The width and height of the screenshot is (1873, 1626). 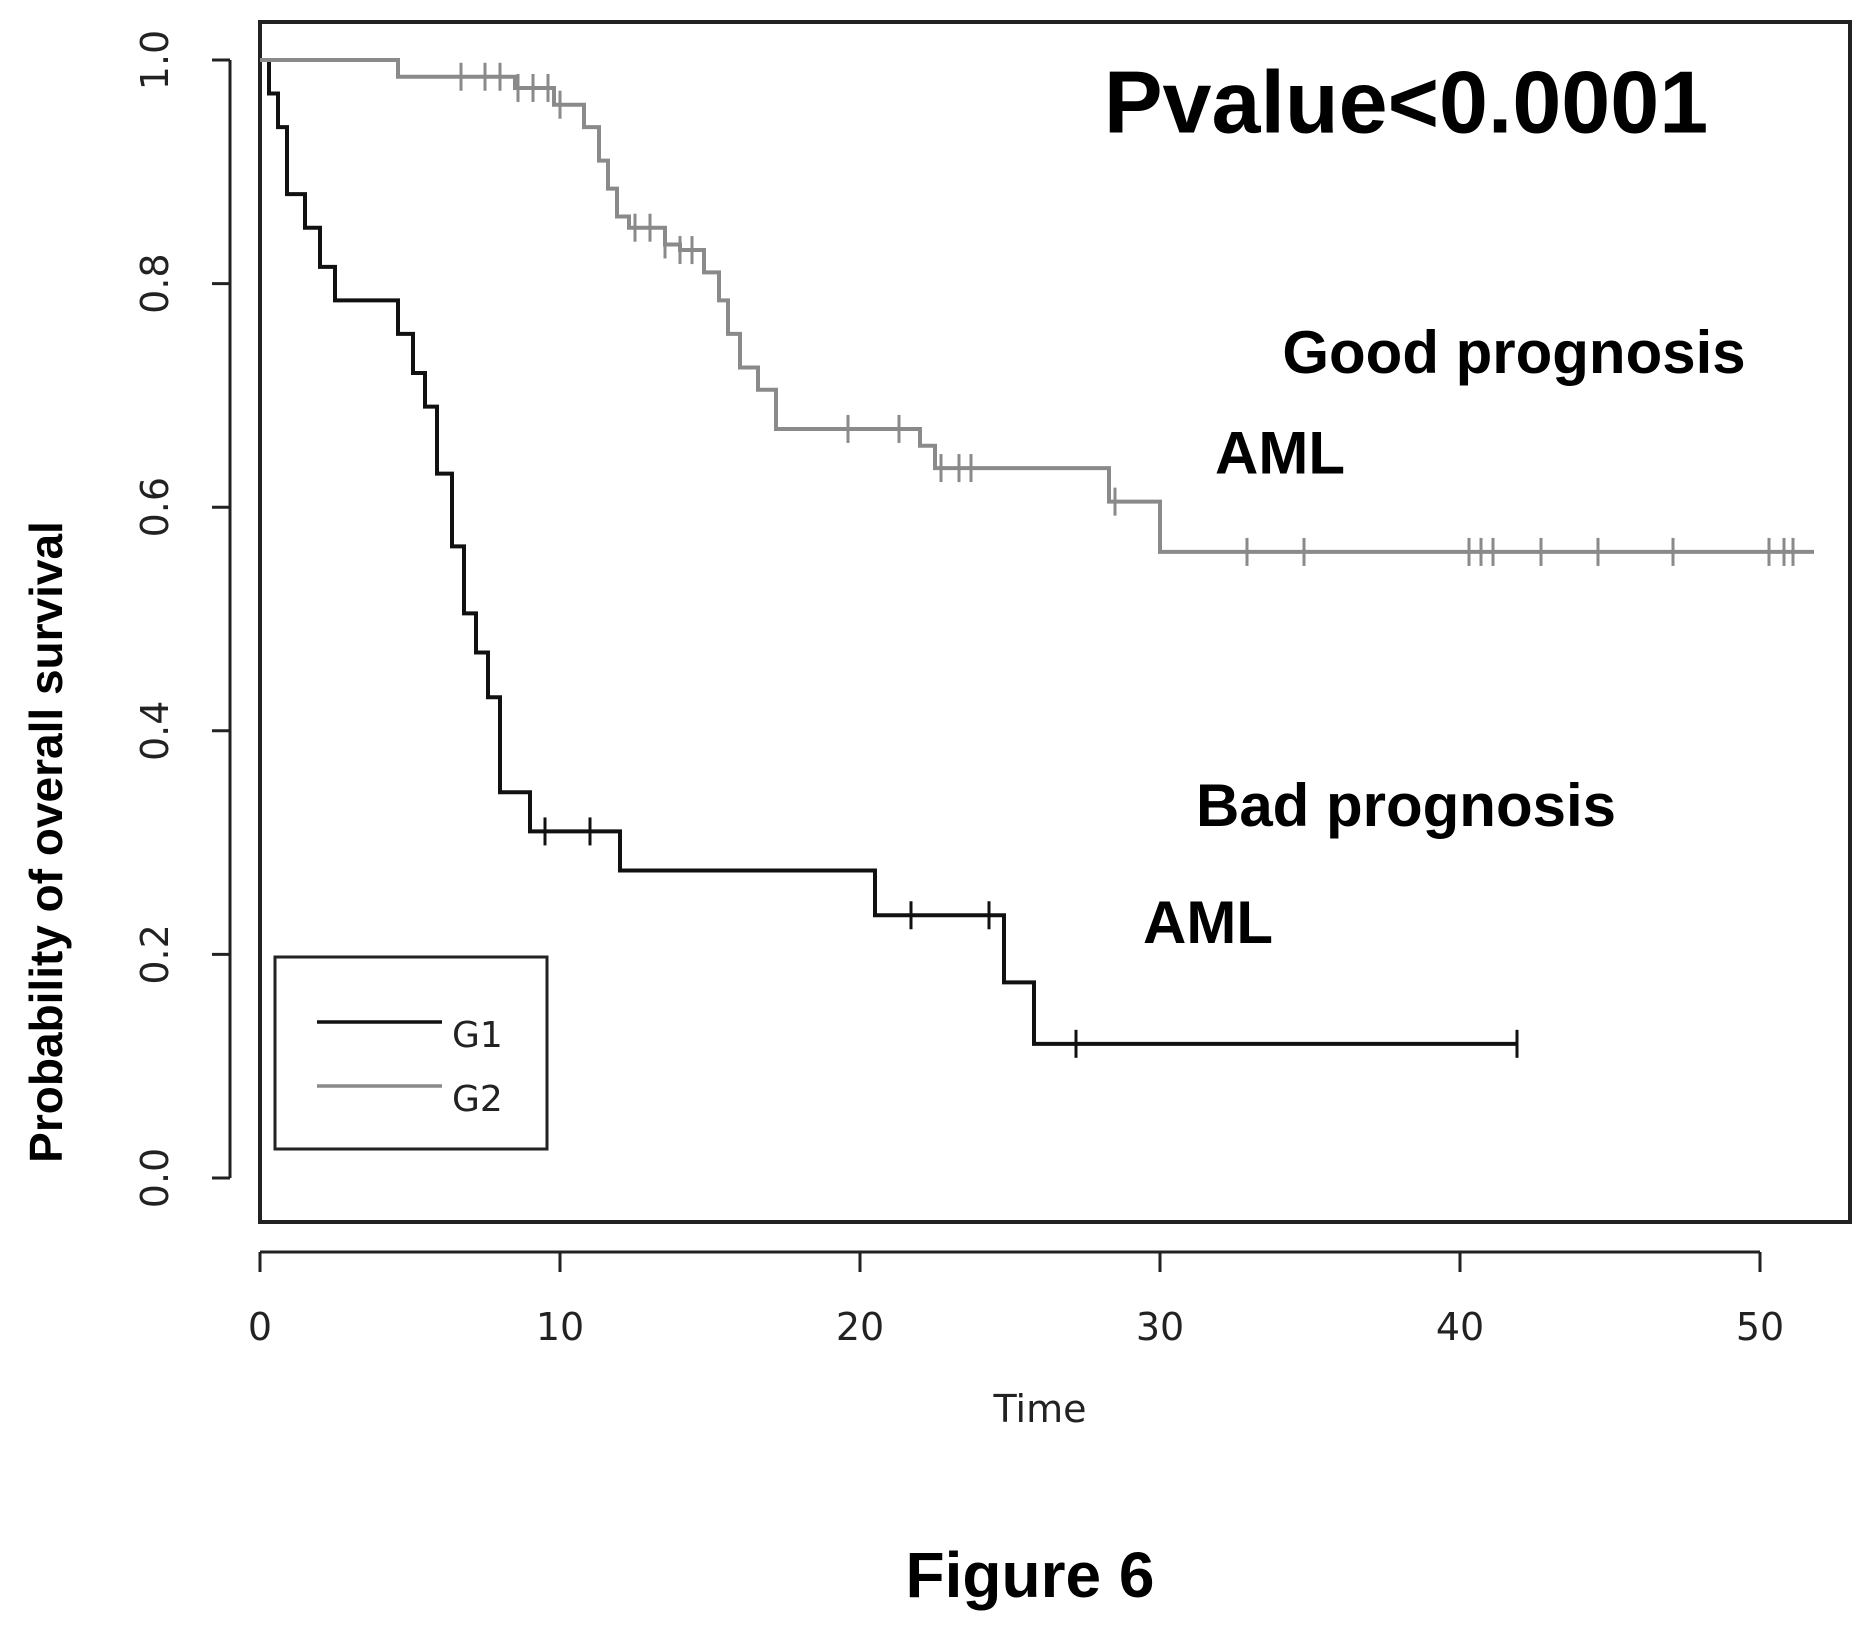 I want to click on x-tick-label: 10, so click(x=560, y=1327).